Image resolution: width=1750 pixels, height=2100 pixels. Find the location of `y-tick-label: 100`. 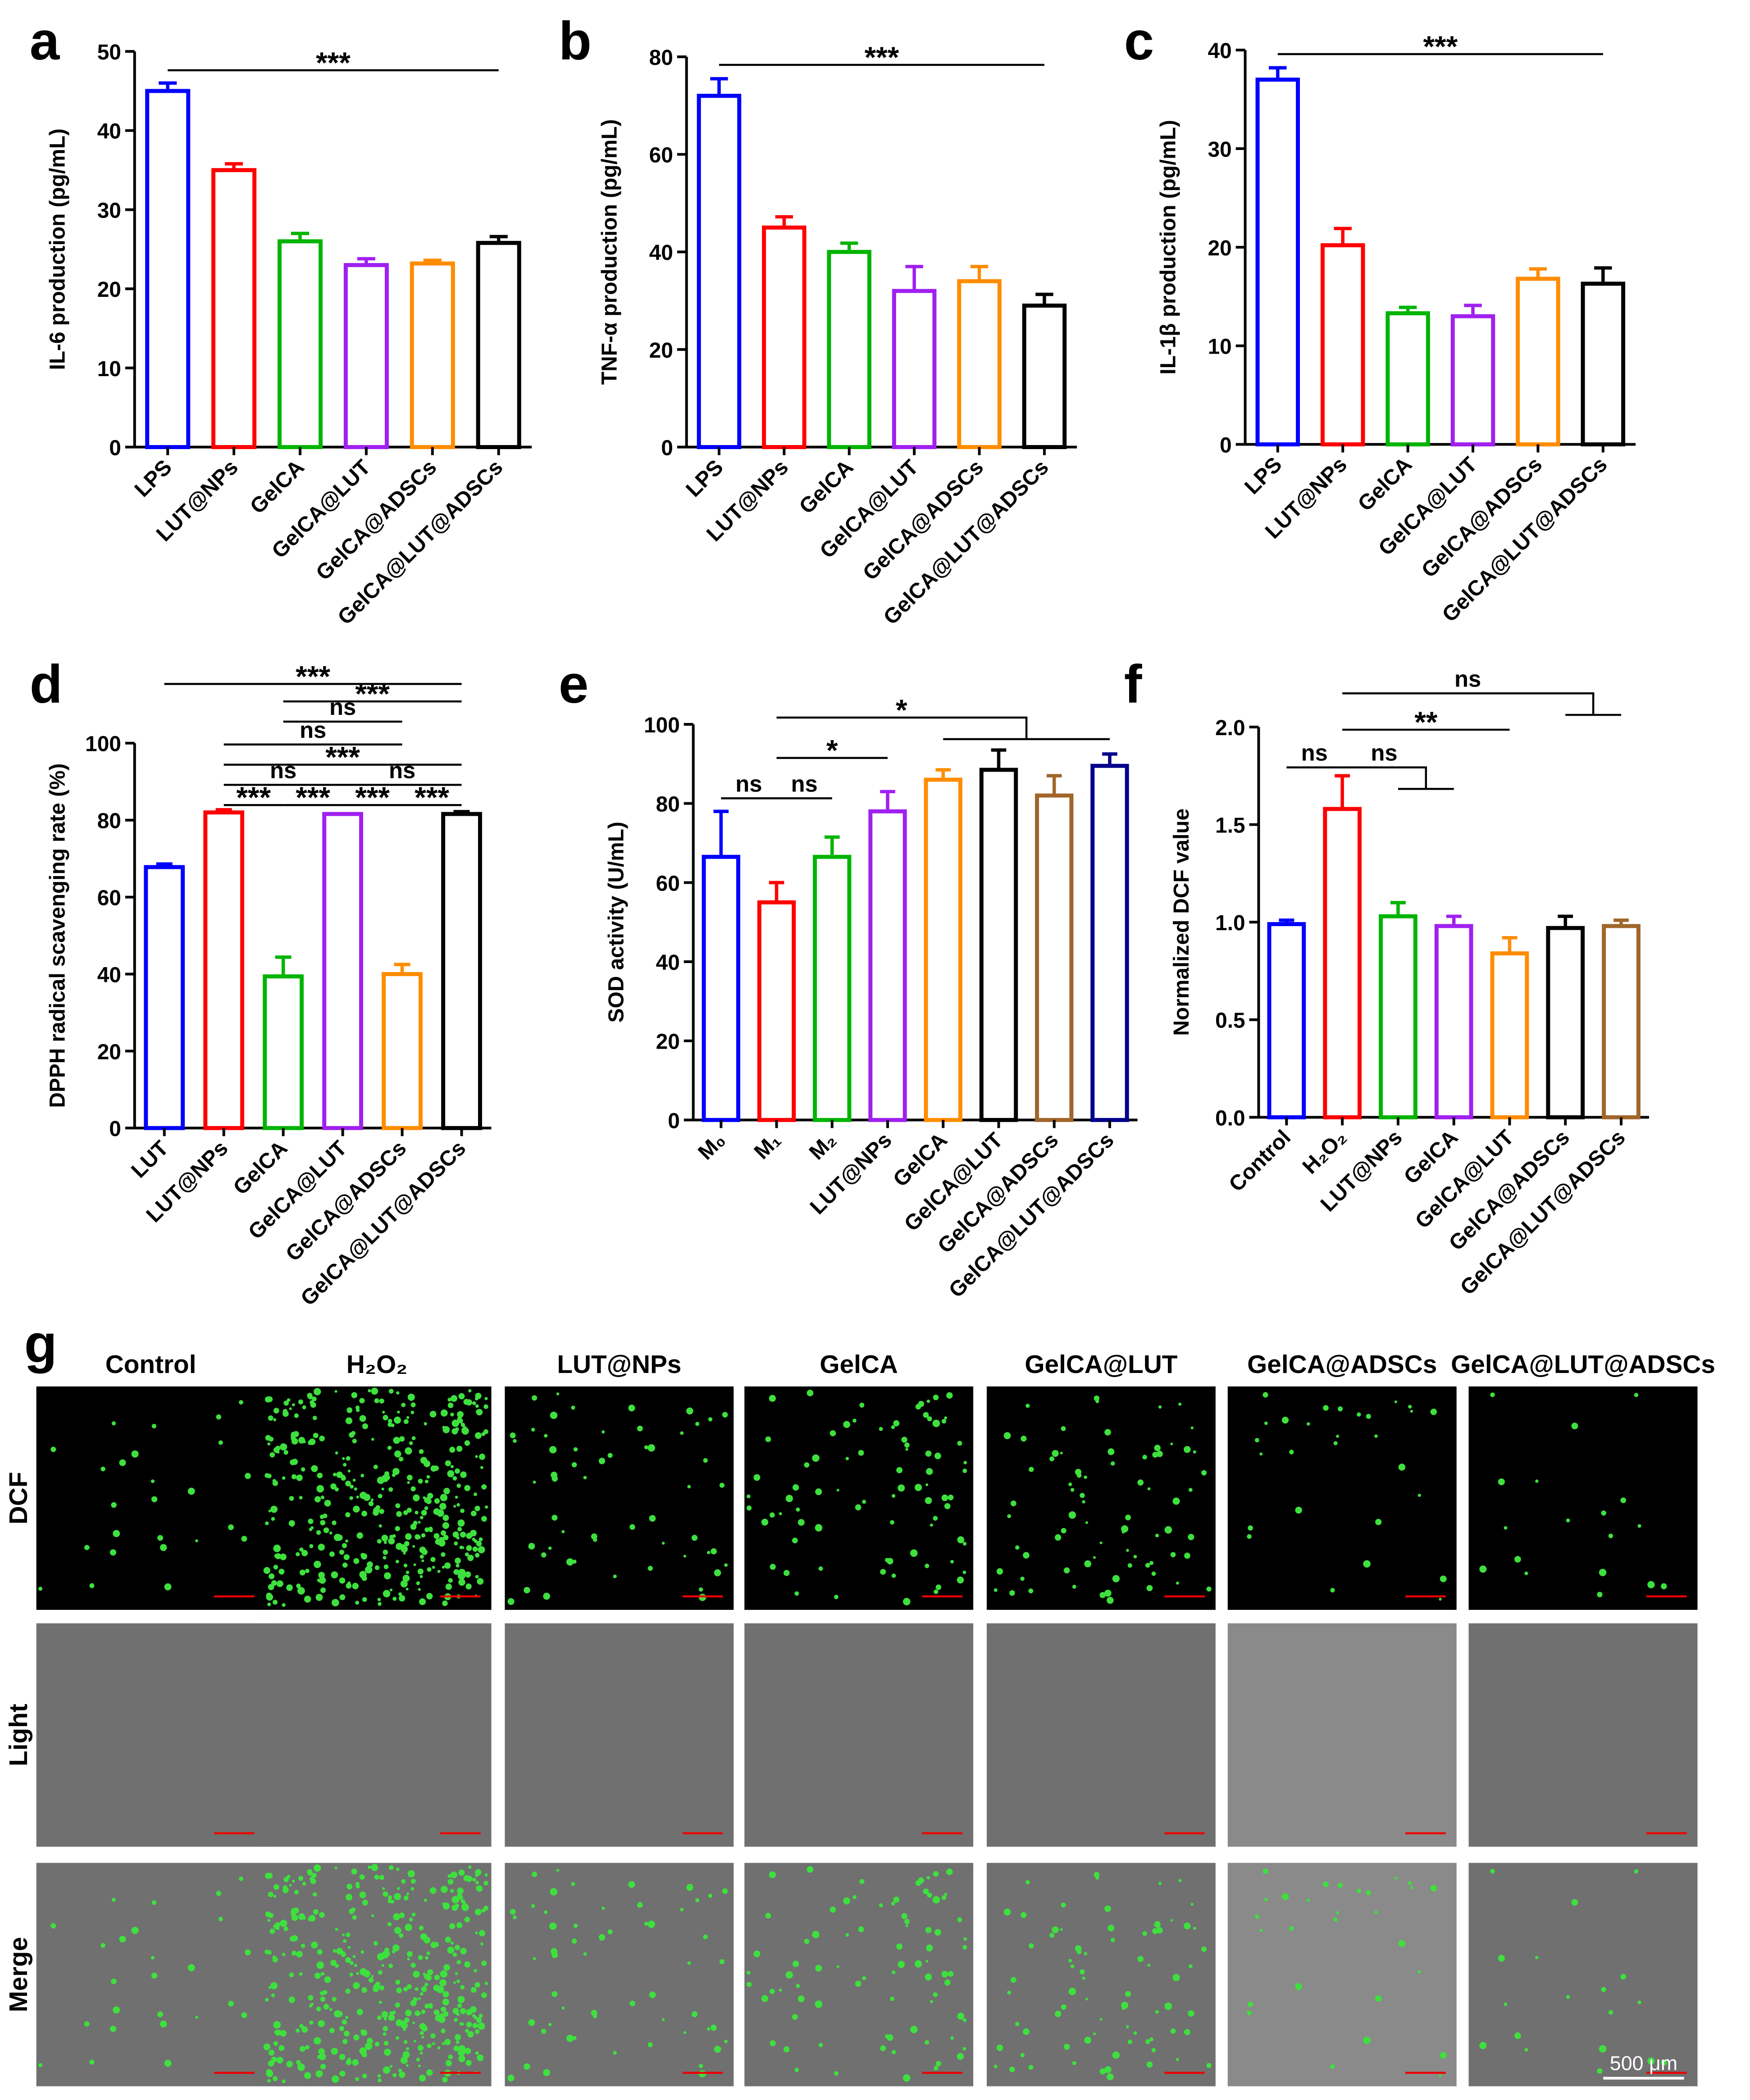

y-tick-label: 100 is located at coordinates (103, 744).